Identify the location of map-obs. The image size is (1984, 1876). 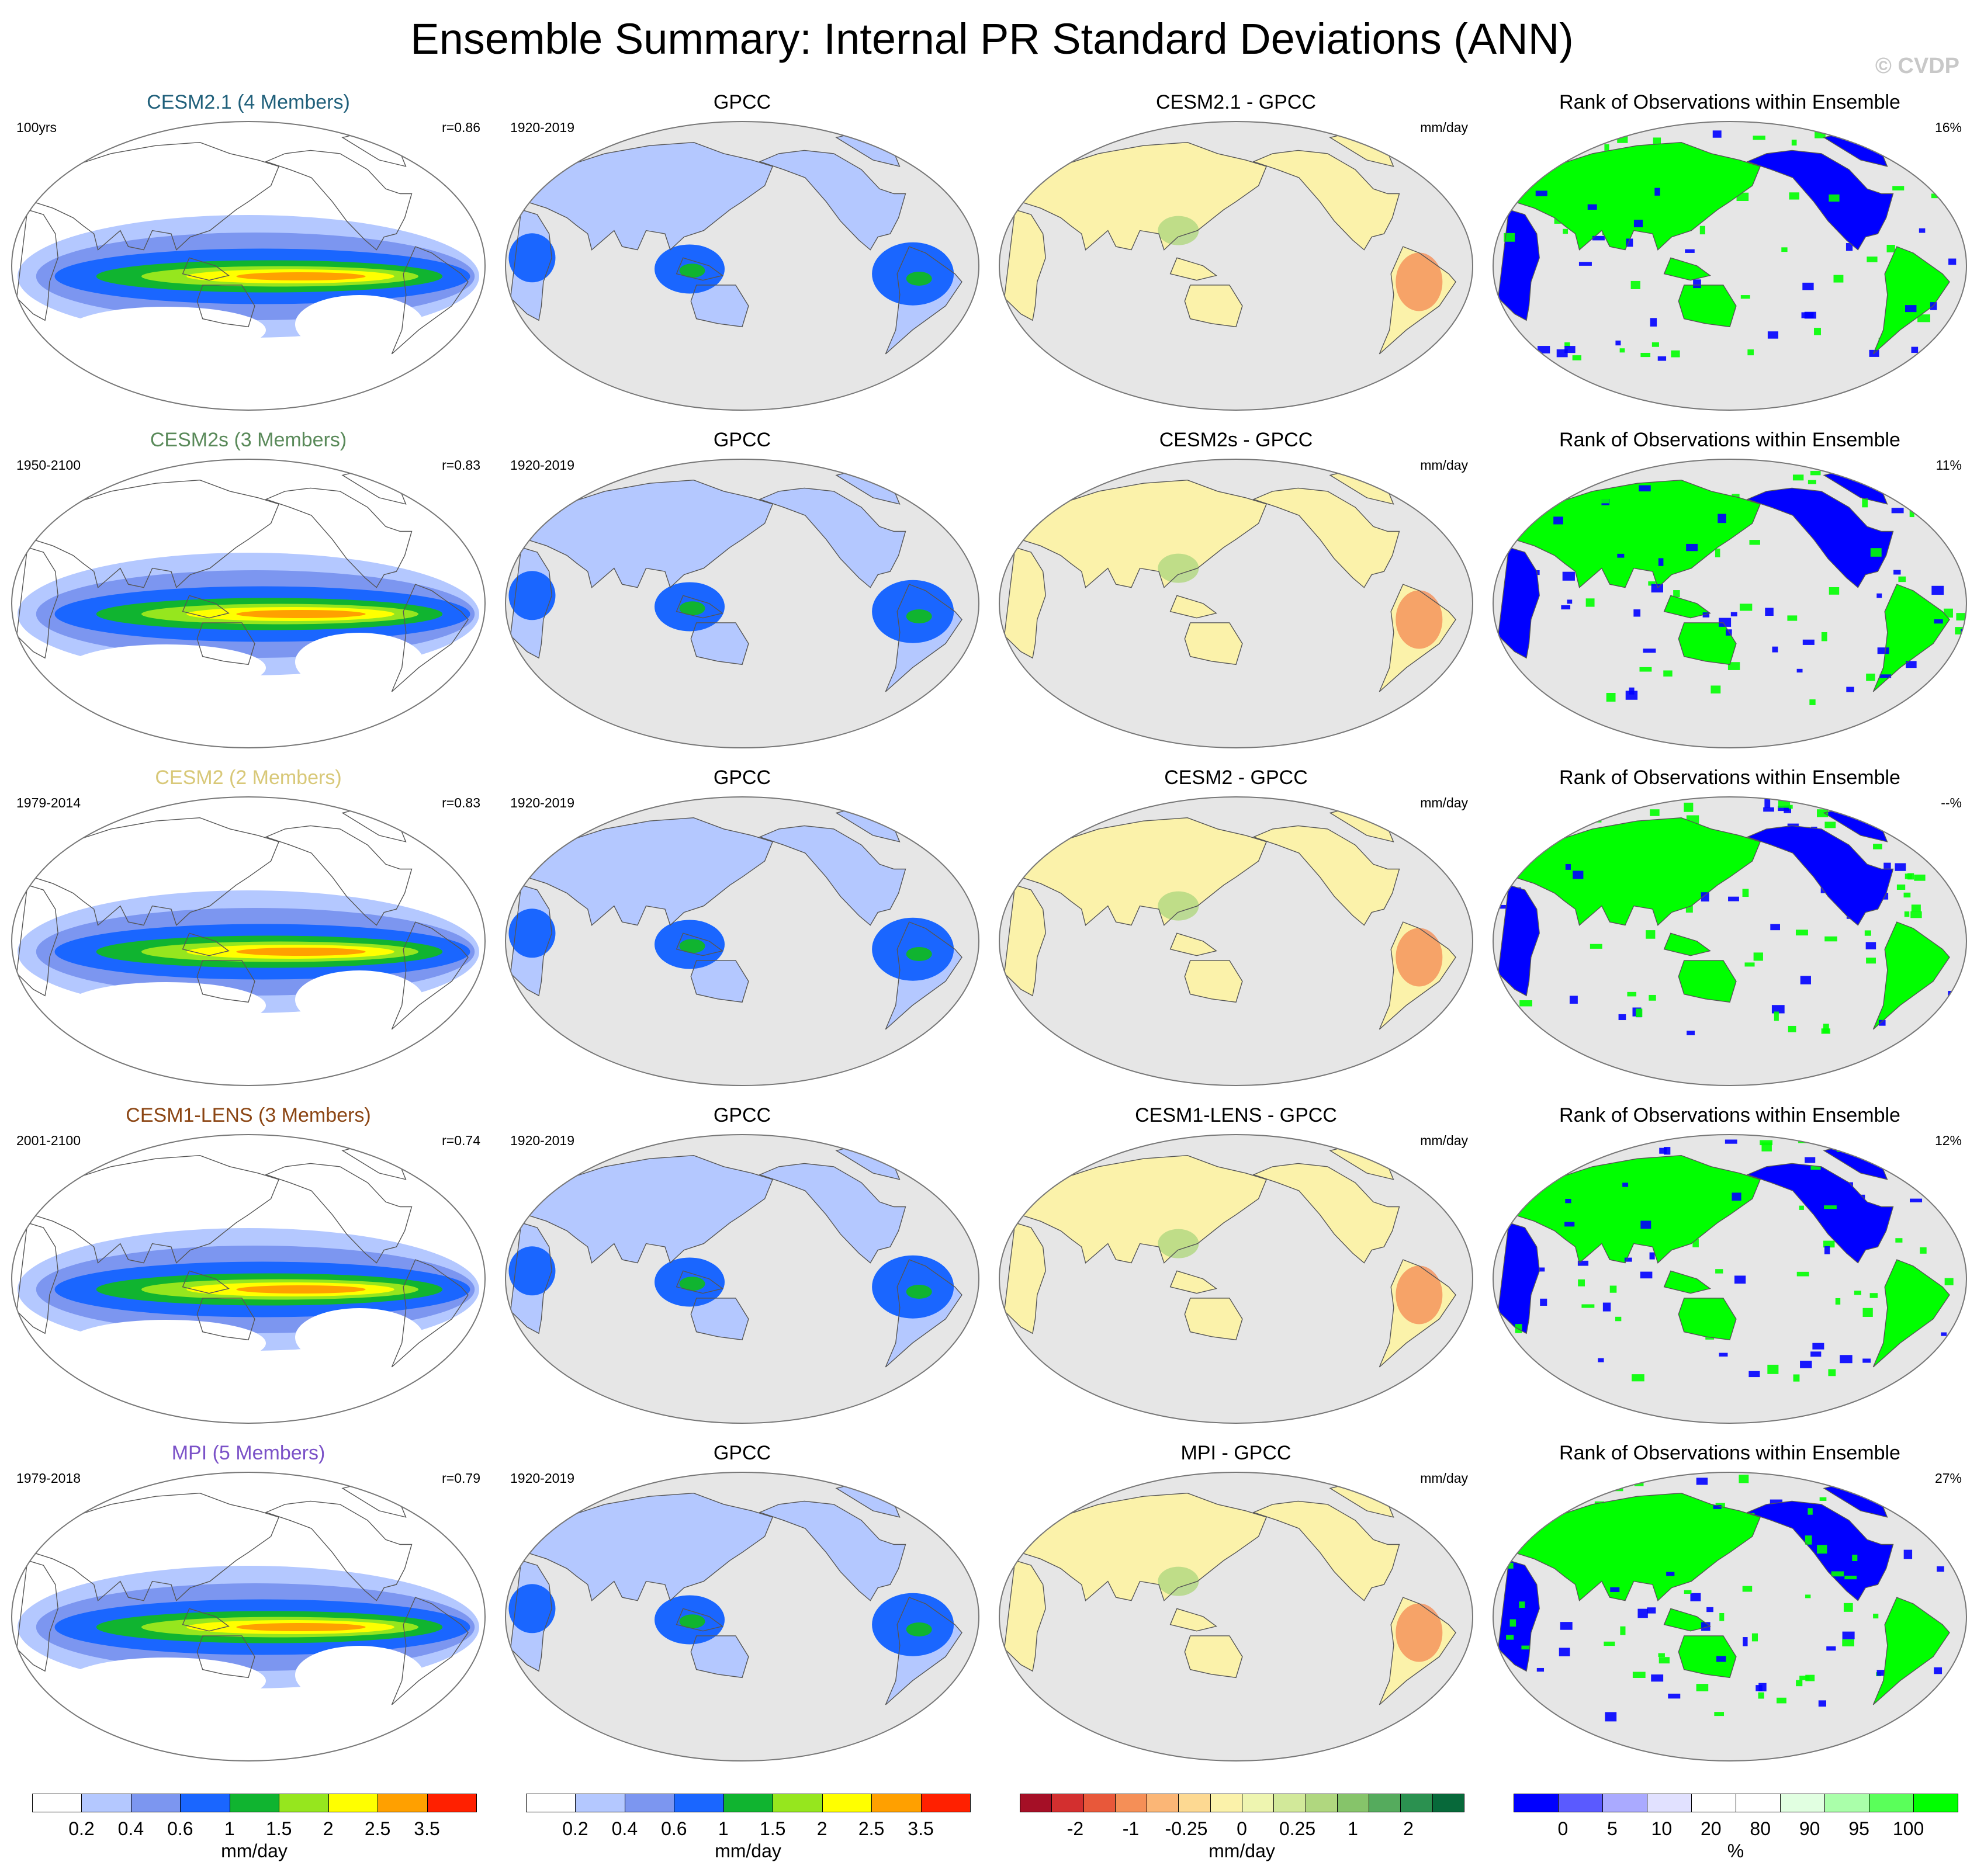
(742, 1616).